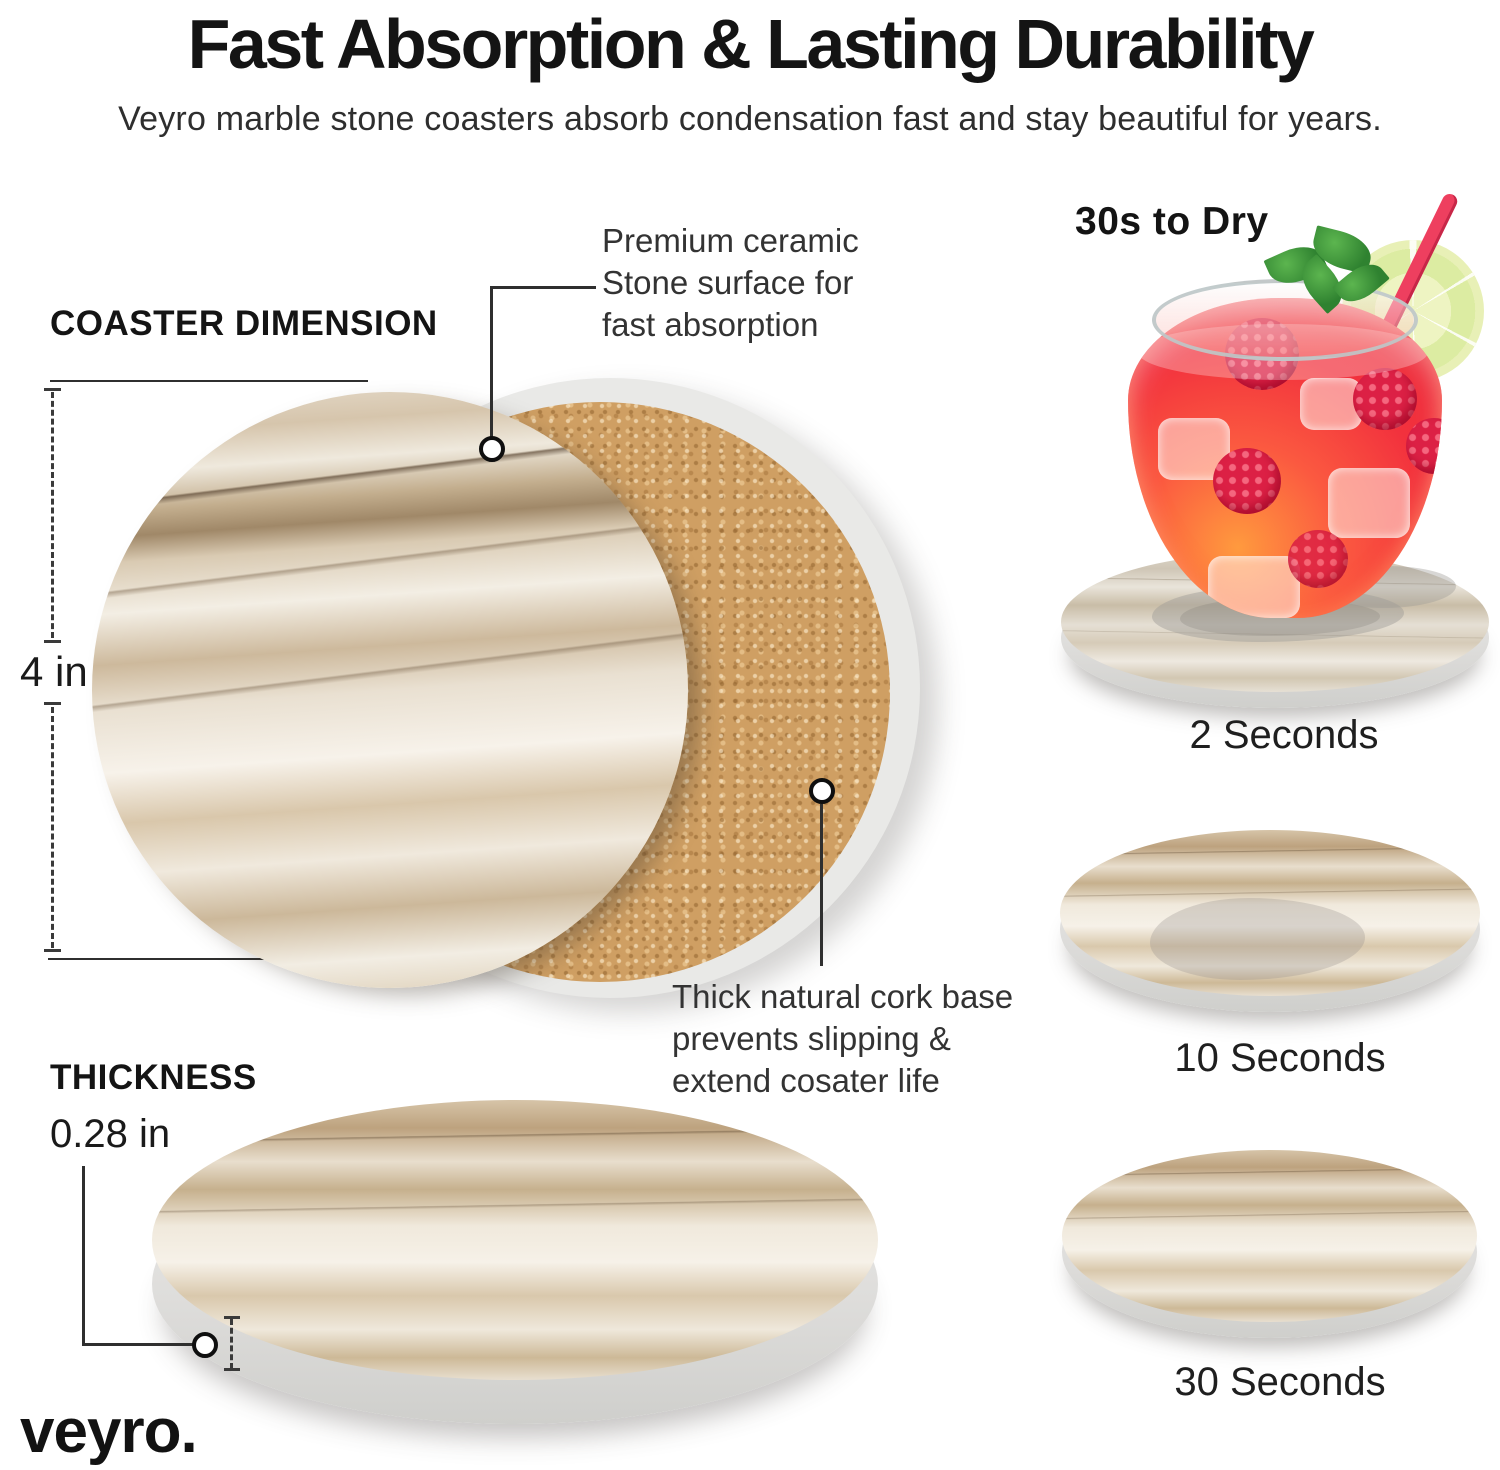 The height and width of the screenshot is (1470, 1500). Describe the element at coordinates (52, 950) in the screenshot. I see `dimension-tick-bottom` at that location.